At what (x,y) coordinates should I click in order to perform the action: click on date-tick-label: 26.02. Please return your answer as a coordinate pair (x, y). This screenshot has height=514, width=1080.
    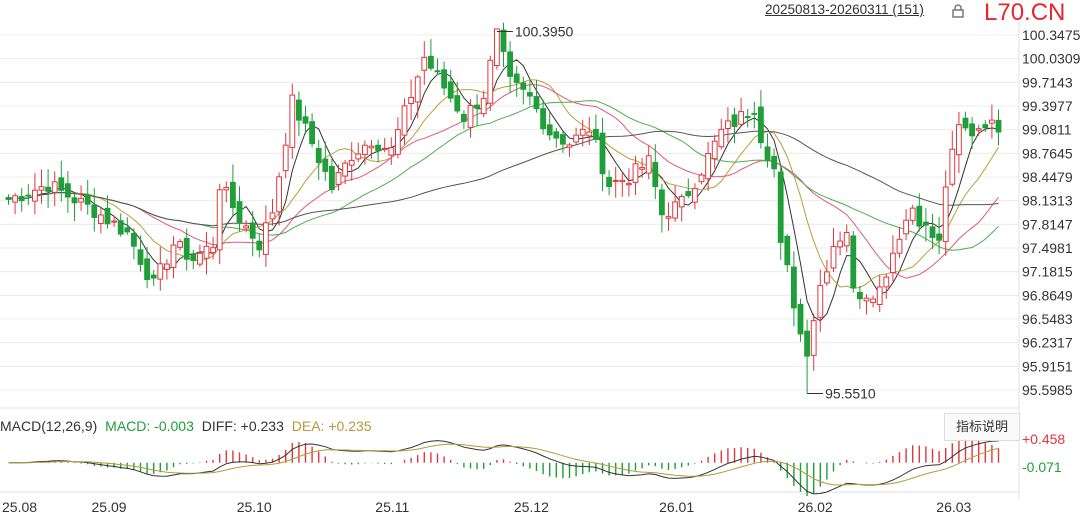
    Looking at the image, I should click on (815, 506).